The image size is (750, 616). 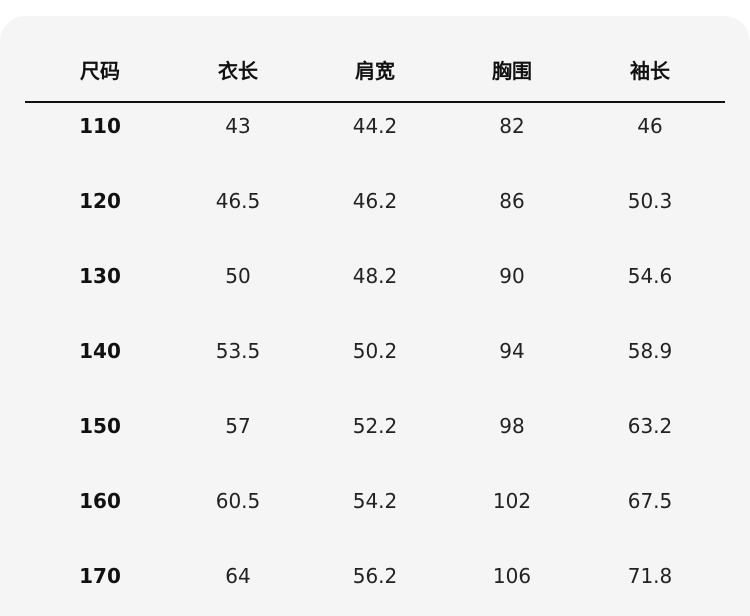 I want to click on header-length: 衣长, so click(x=238, y=71).